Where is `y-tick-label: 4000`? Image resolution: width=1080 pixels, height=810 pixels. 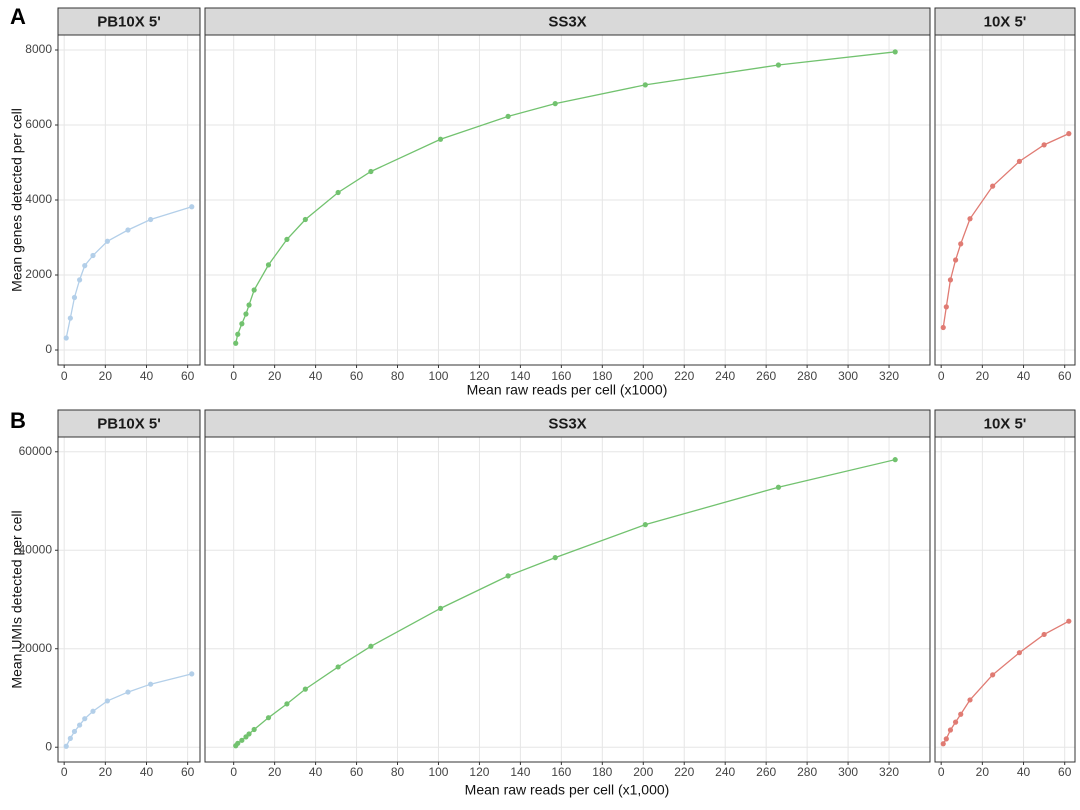 y-tick-label: 4000 is located at coordinates (38, 199).